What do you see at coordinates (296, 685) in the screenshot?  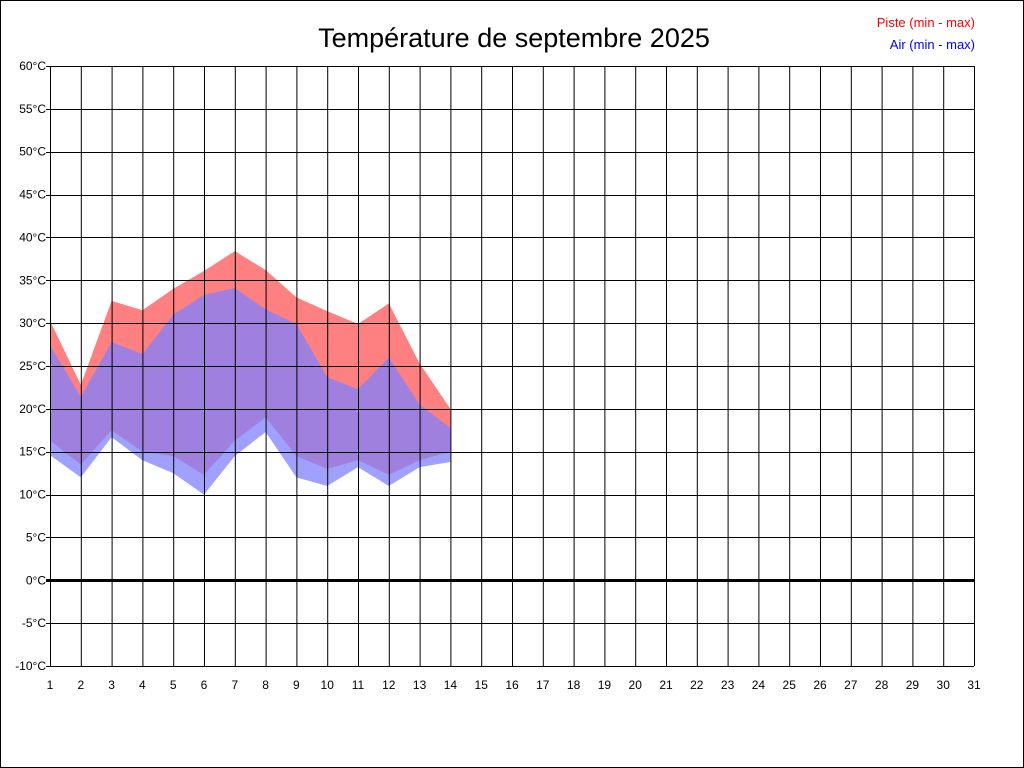 I see `x-tick-label: 9` at bounding box center [296, 685].